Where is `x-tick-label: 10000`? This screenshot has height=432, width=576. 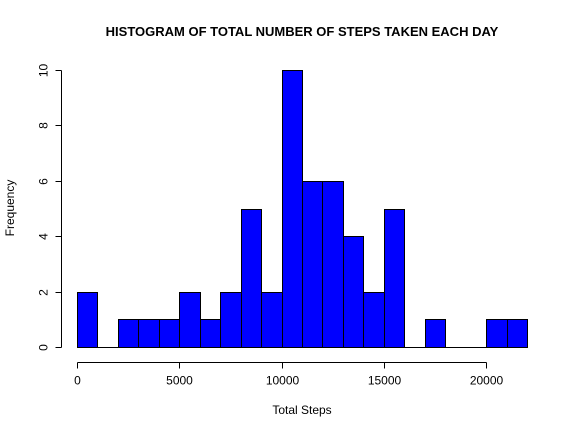 x-tick-label: 10000 is located at coordinates (283, 381).